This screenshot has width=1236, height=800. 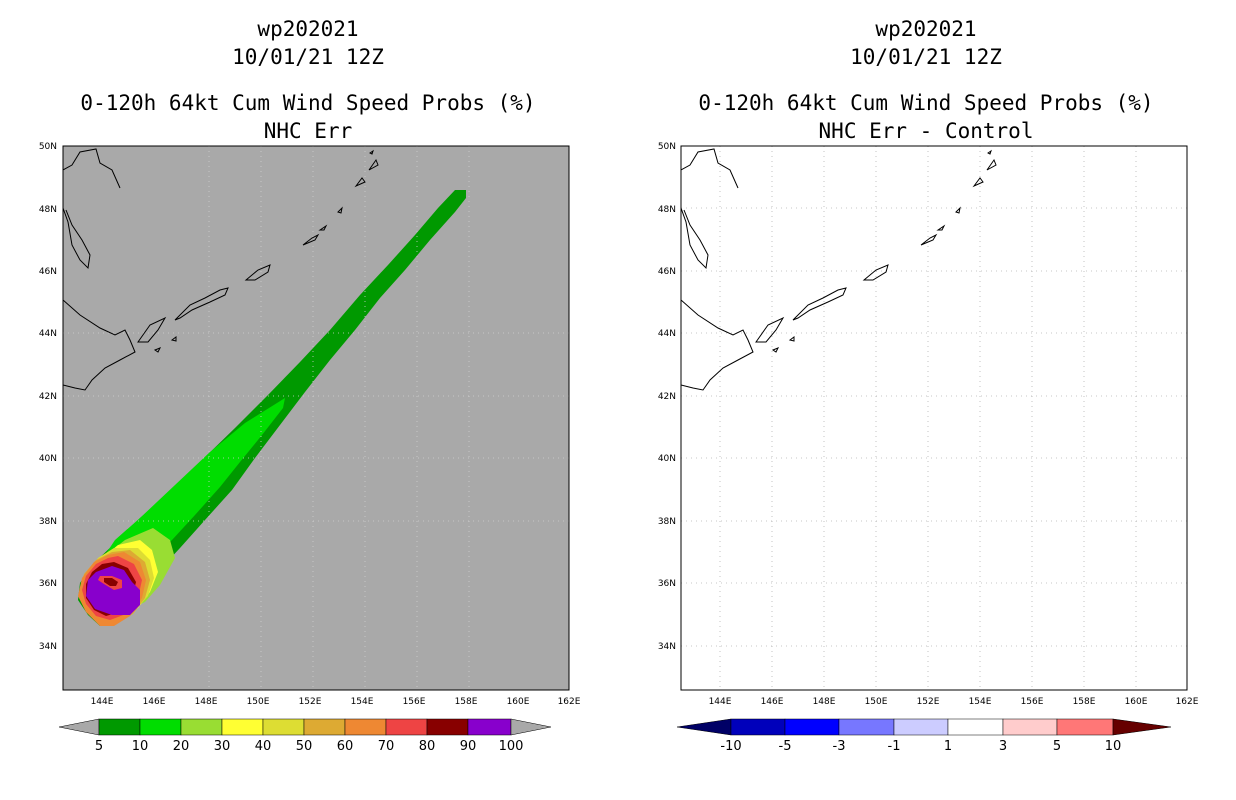 What do you see at coordinates (48, 210) in the screenshot?
I see `left-lat-tick-48n: 48N` at bounding box center [48, 210].